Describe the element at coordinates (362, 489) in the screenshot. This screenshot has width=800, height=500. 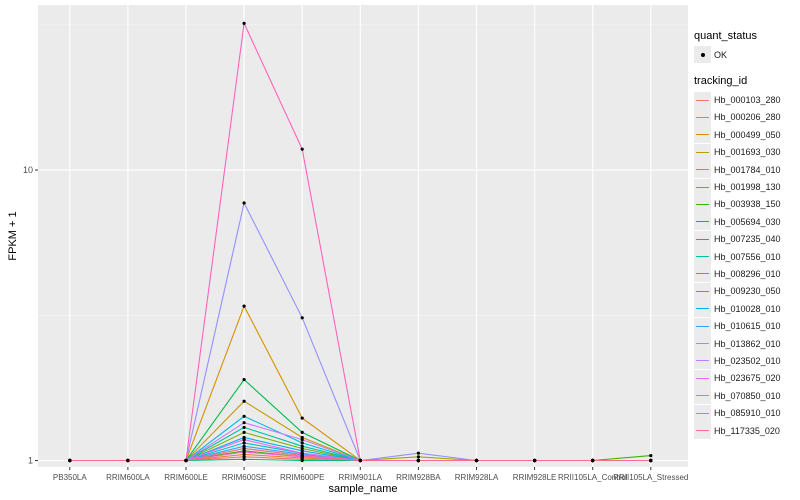
I see `x-axis-label: sample_name` at that location.